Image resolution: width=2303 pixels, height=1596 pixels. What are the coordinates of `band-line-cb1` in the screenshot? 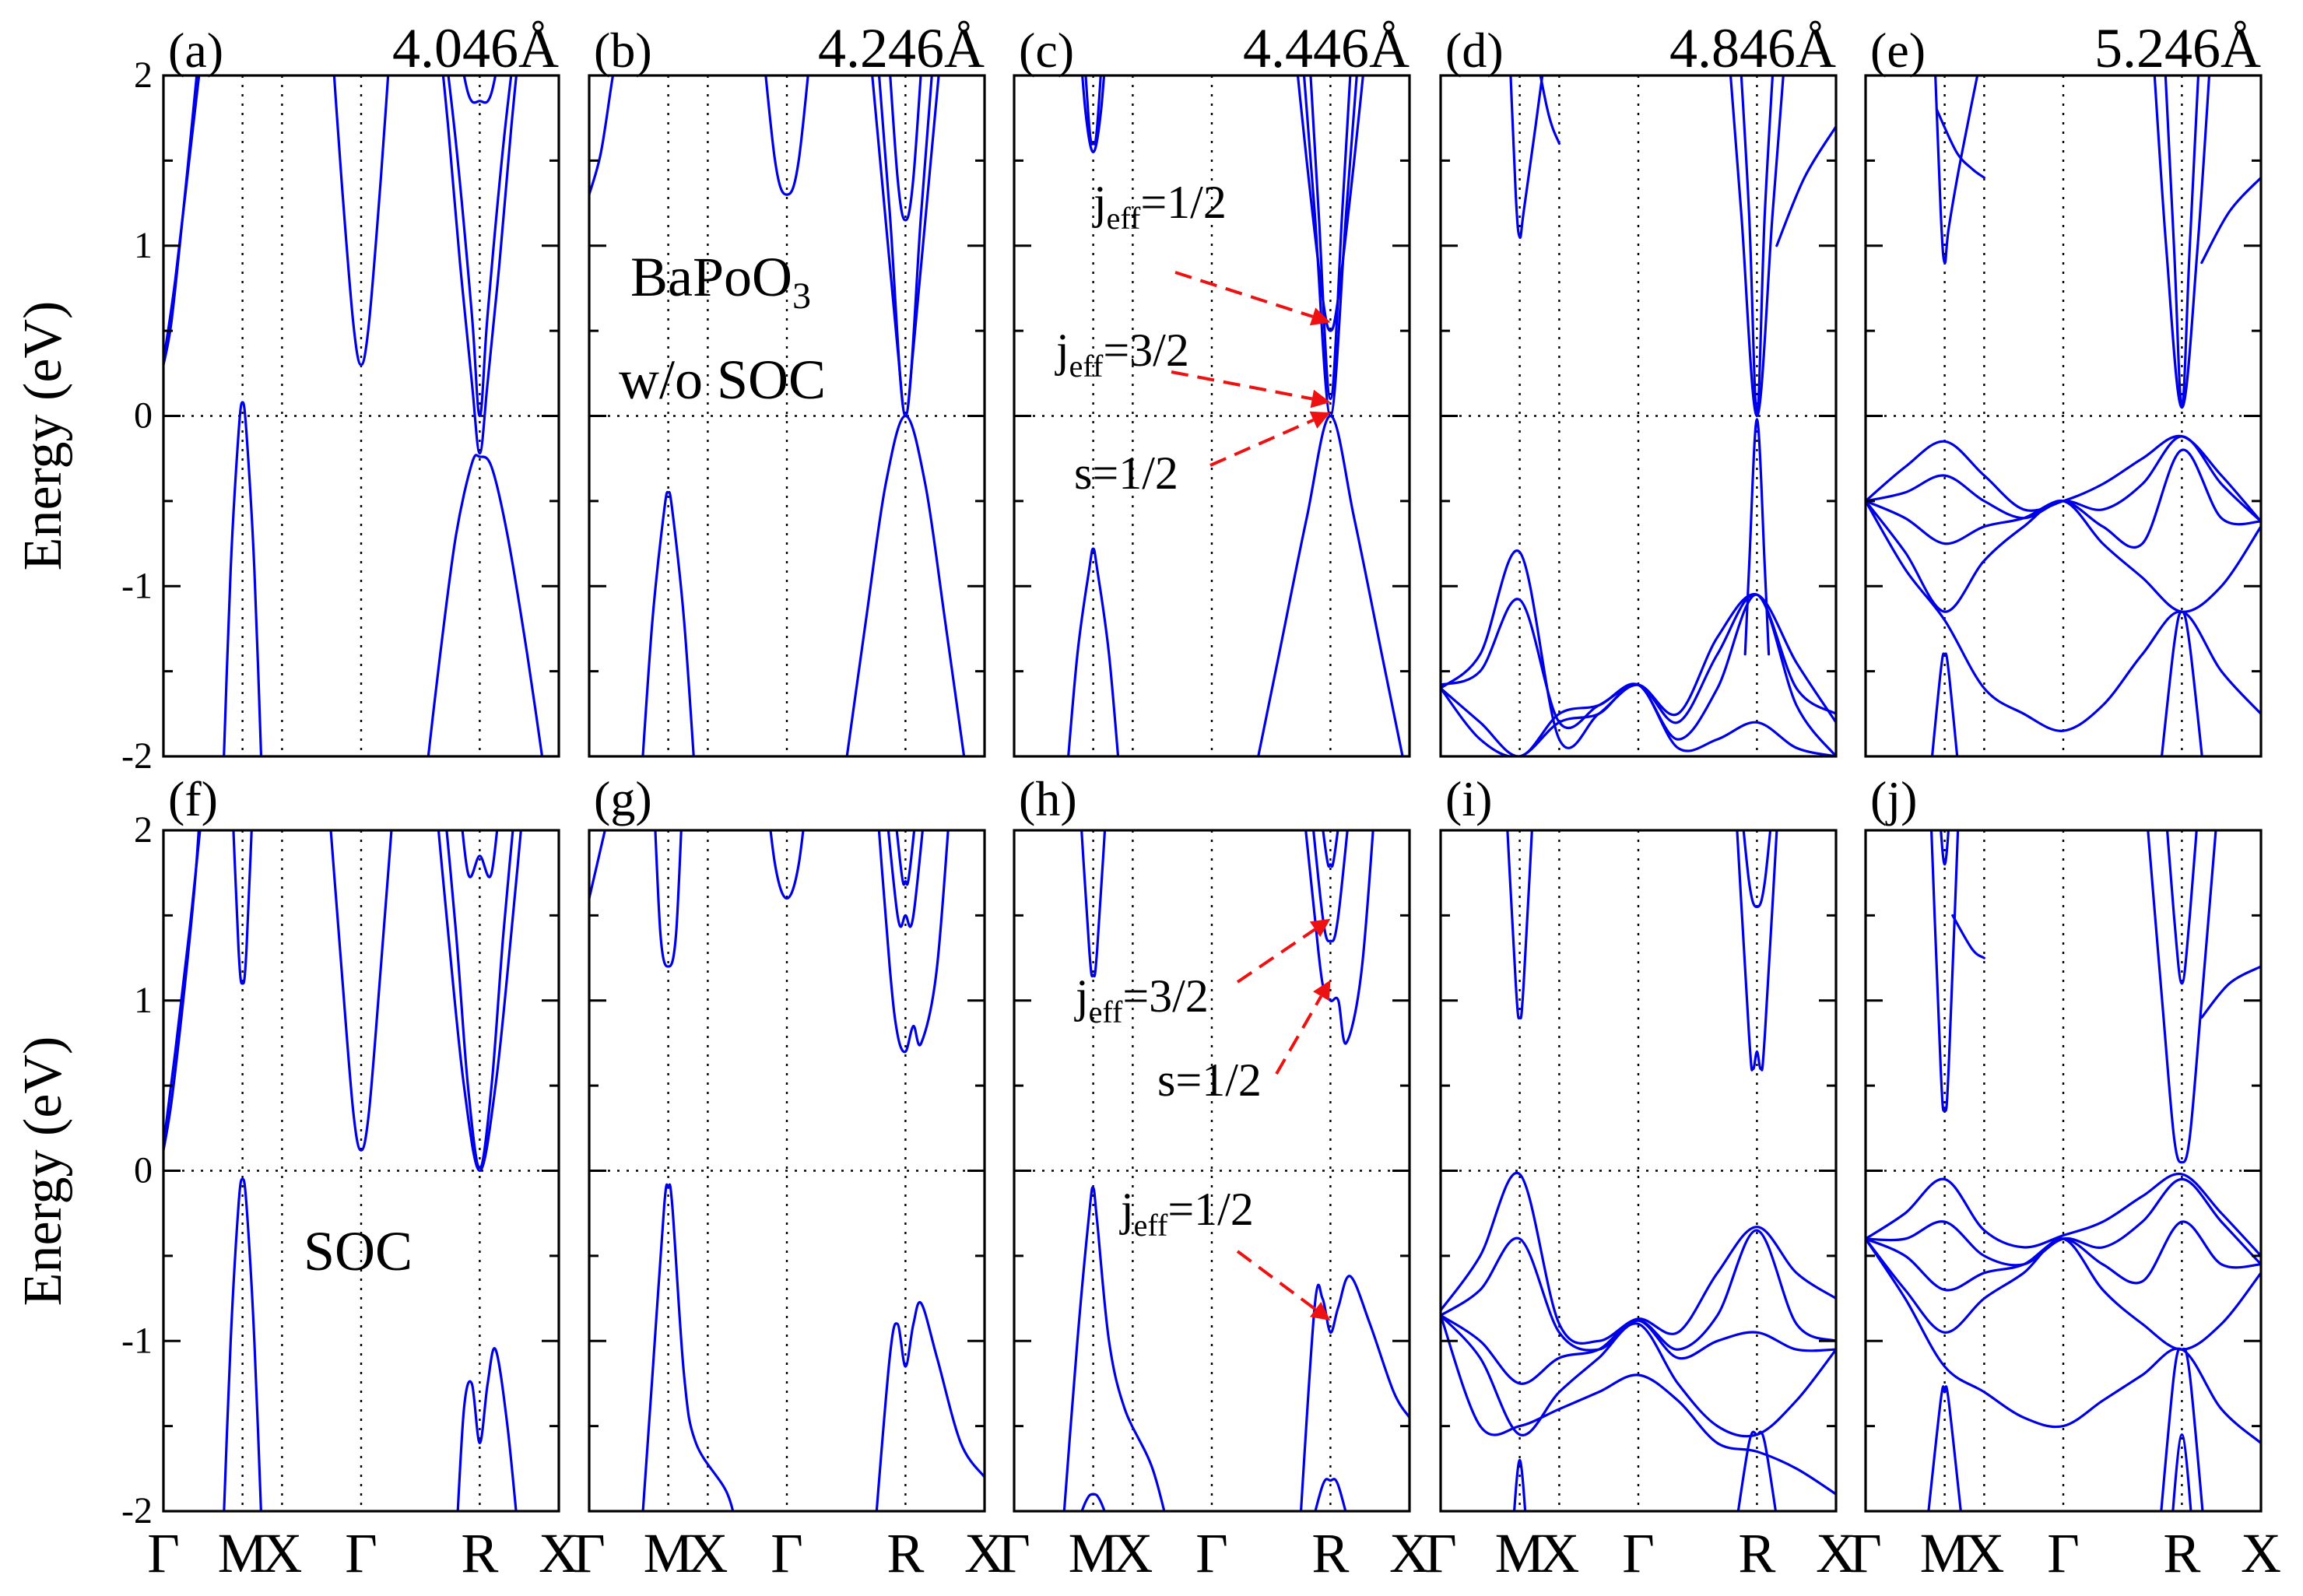 It's located at (182, 991).